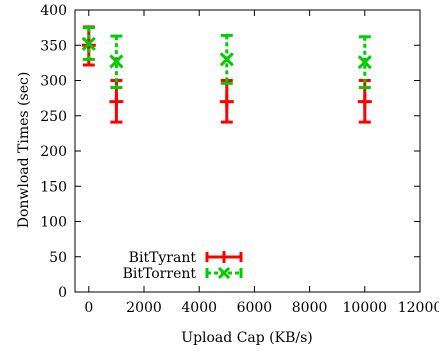 The height and width of the screenshot is (352, 439). Describe the element at coordinates (24, 150) in the screenshot. I see `y-axis-title: Donwload Times (sec)` at that location.